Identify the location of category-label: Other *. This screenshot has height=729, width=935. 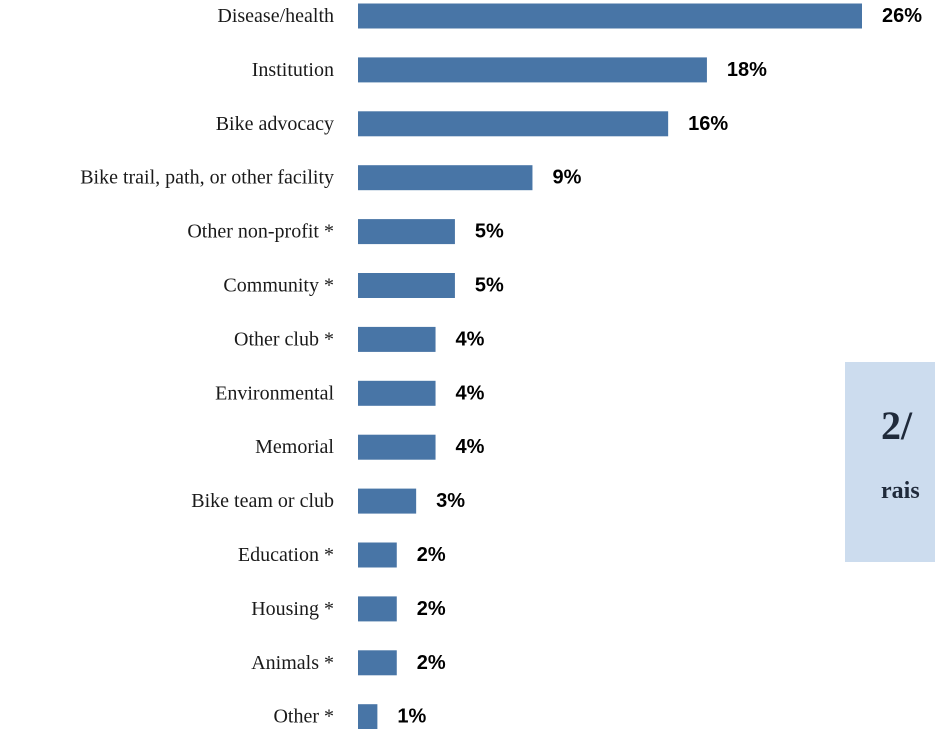
(303, 717).